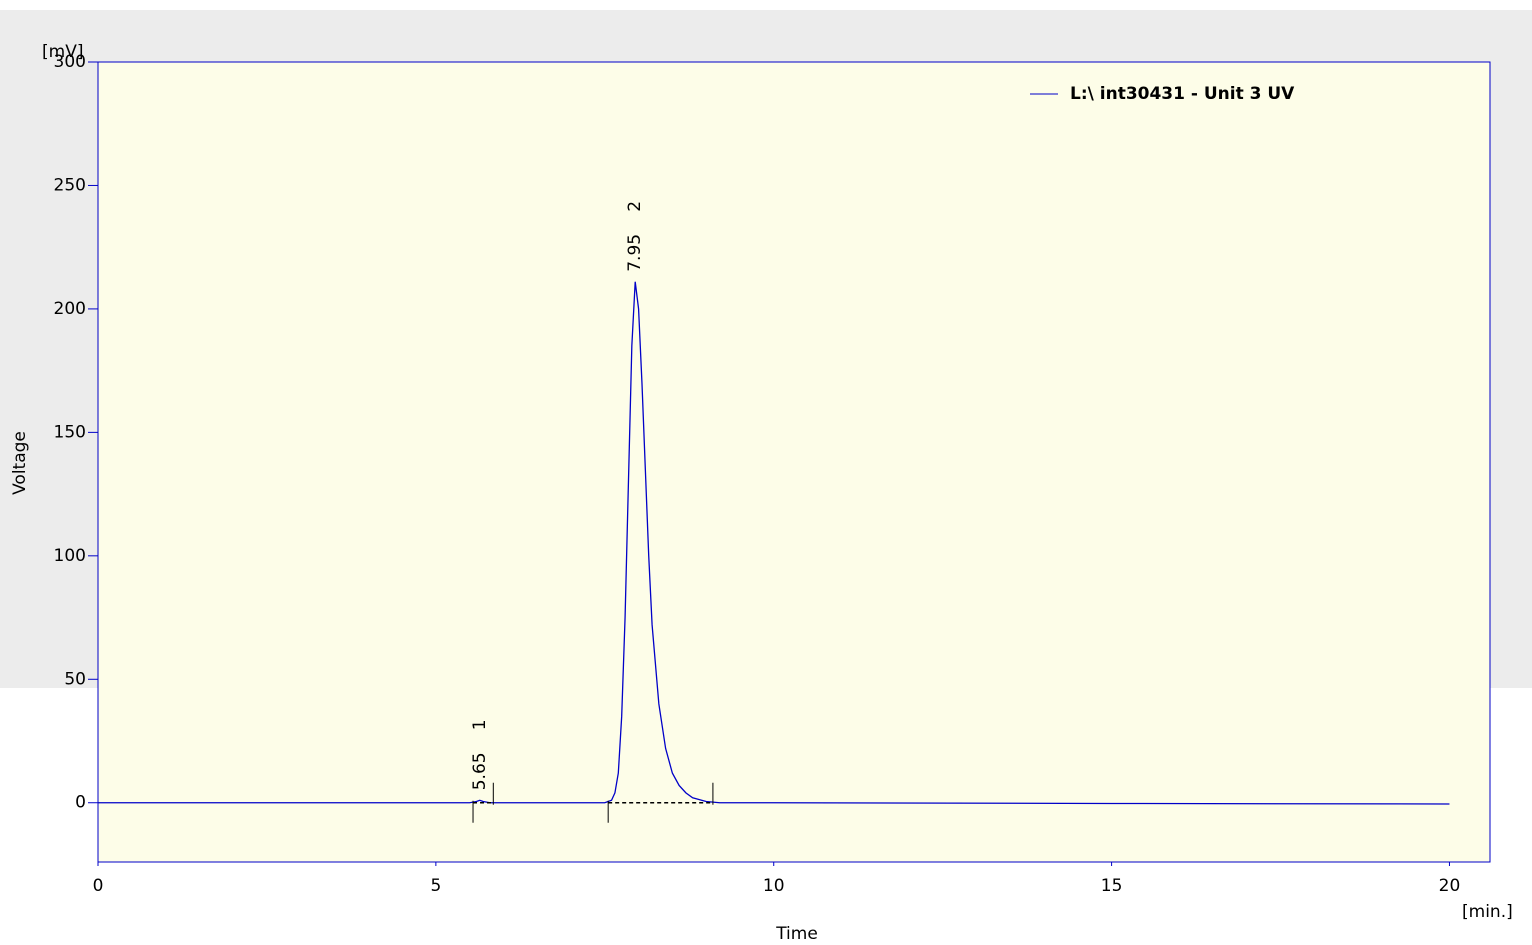 This screenshot has width=1532, height=945. I want to click on peak-number-label: 1, so click(480, 724).